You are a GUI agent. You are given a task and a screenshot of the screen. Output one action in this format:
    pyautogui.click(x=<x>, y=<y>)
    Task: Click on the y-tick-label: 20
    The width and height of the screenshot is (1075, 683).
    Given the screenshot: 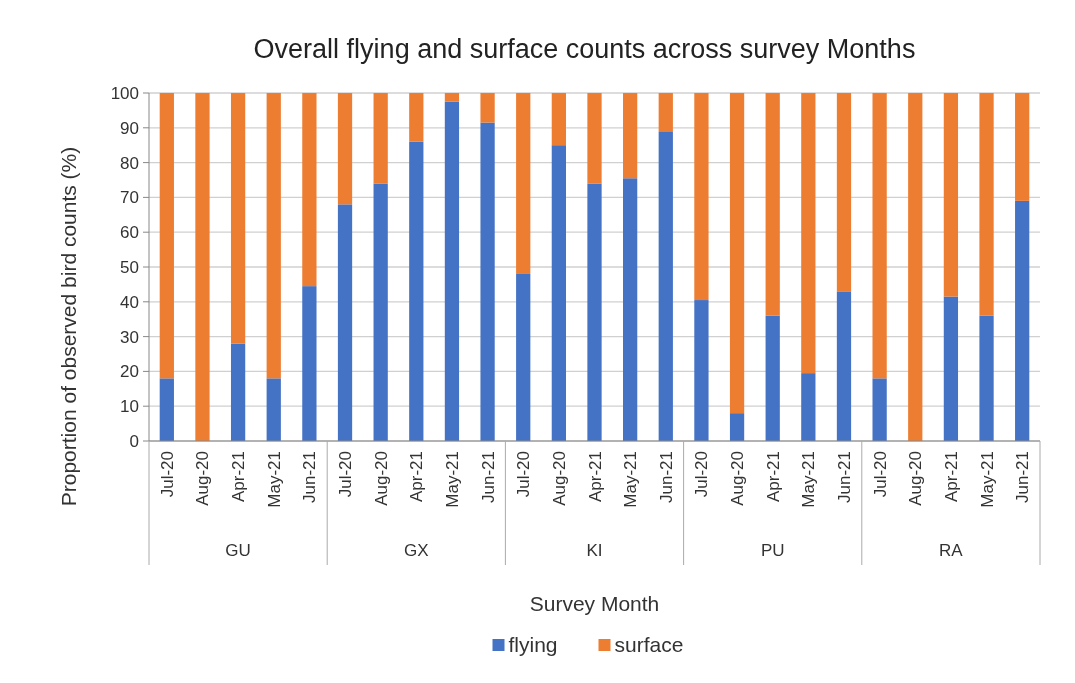 What is the action you would take?
    pyautogui.click(x=129, y=372)
    